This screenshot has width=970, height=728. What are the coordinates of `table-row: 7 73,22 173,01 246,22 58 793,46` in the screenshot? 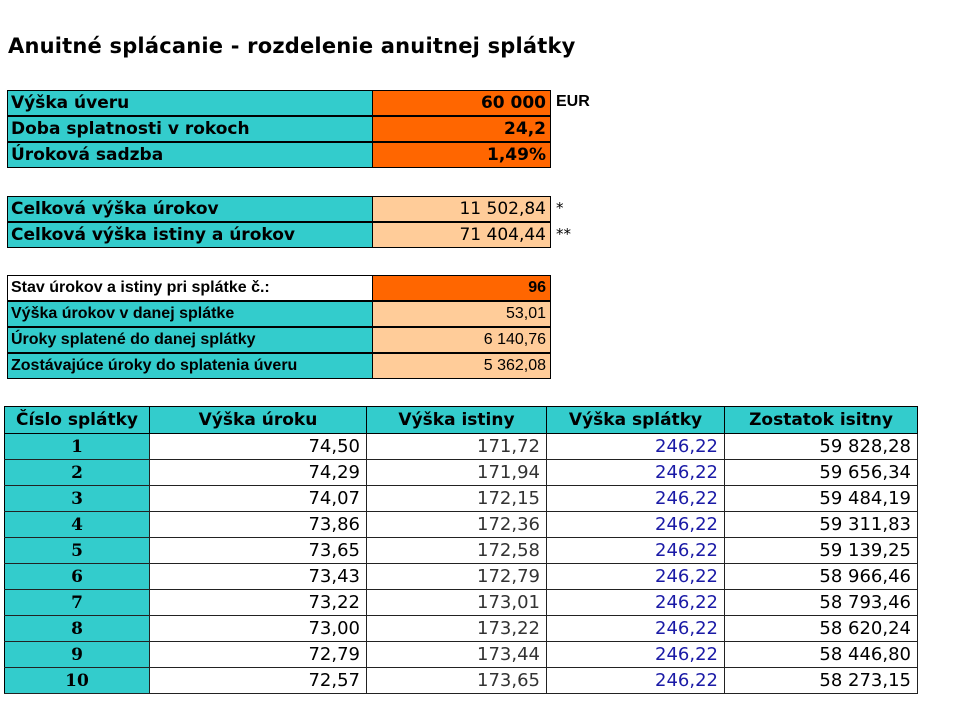 It's located at (461, 602).